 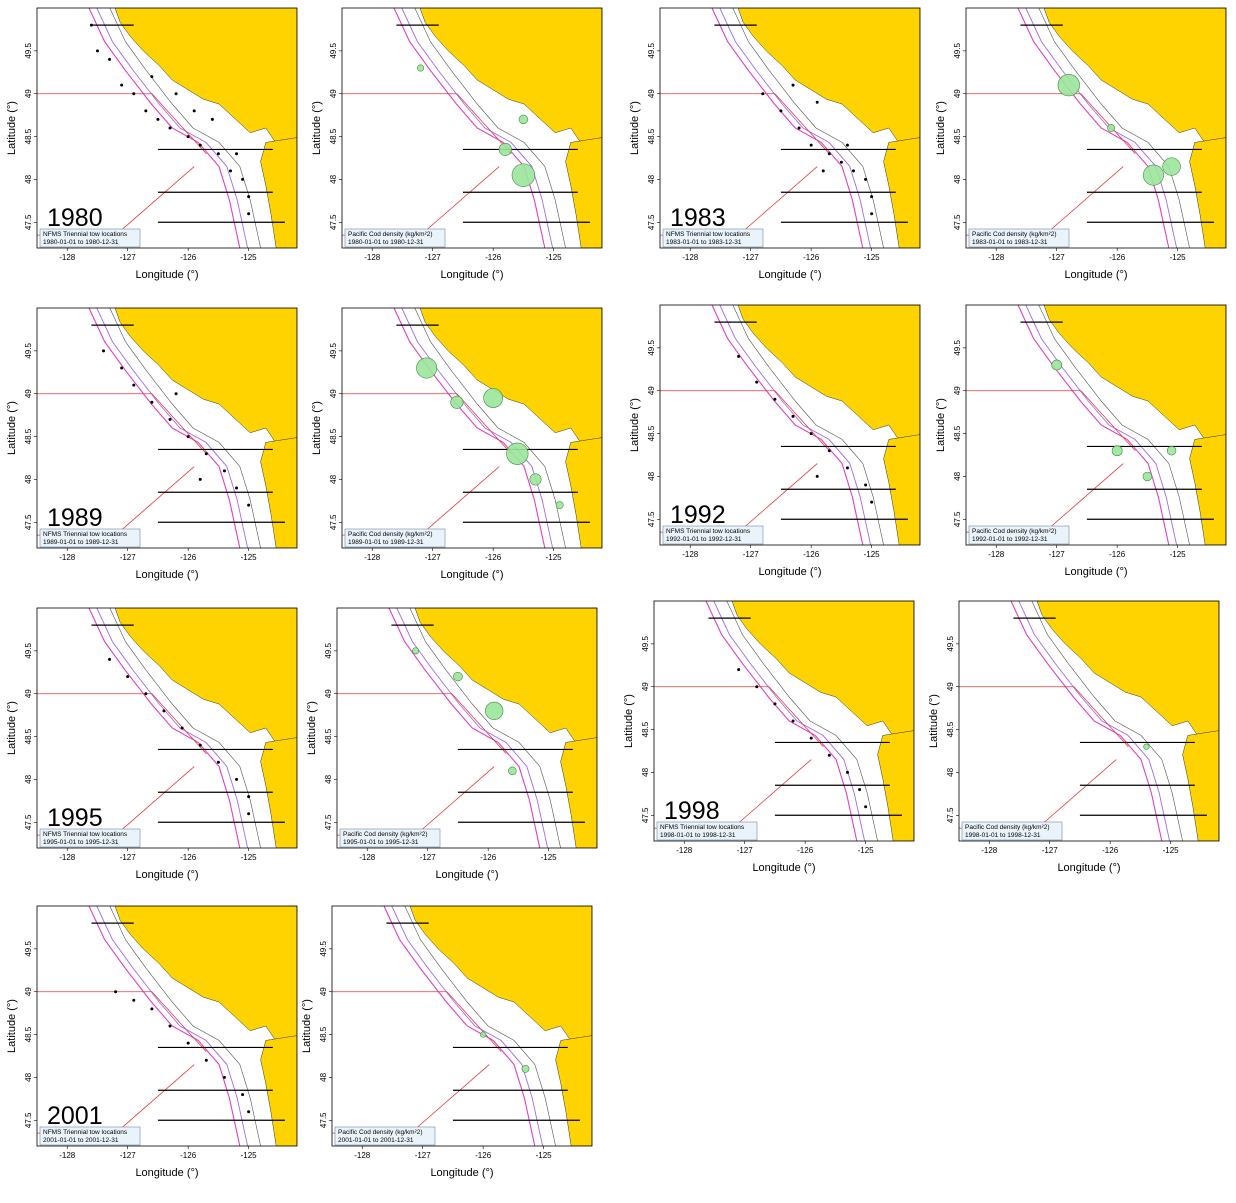 I want to click on legend-date-range: 1995-01-01 to 1995-12-31, so click(x=81, y=842).